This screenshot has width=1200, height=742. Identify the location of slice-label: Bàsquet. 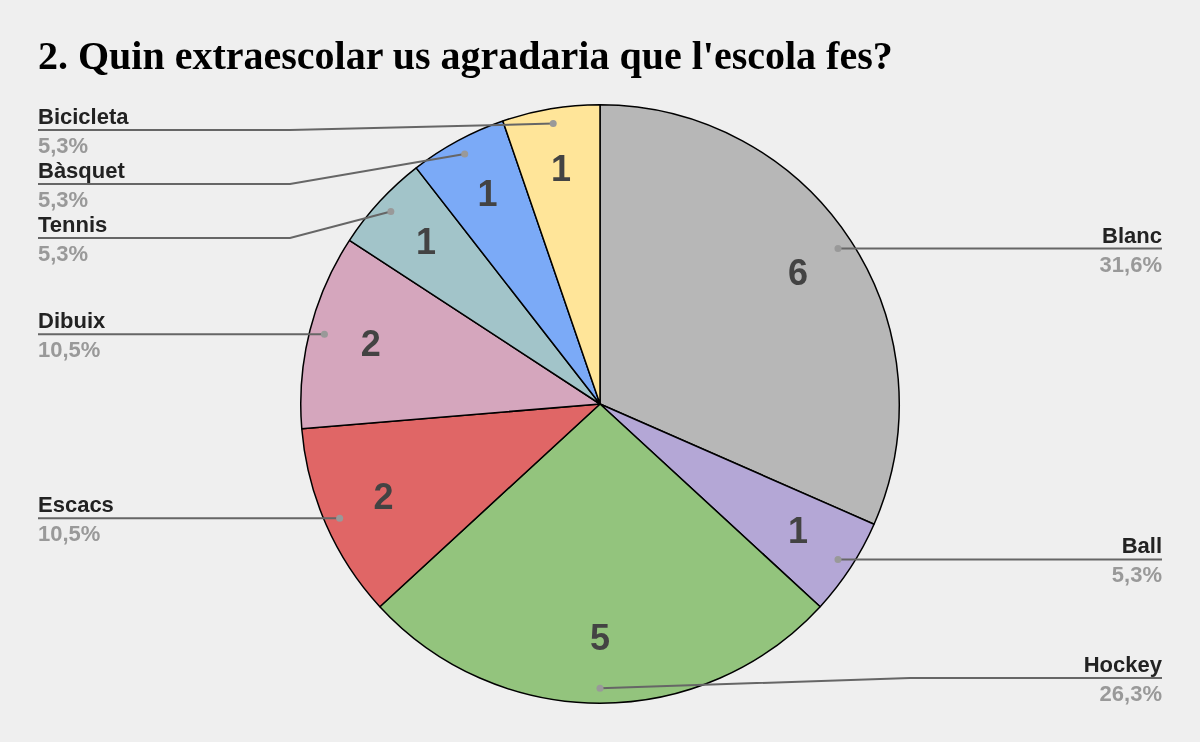
(82, 170).